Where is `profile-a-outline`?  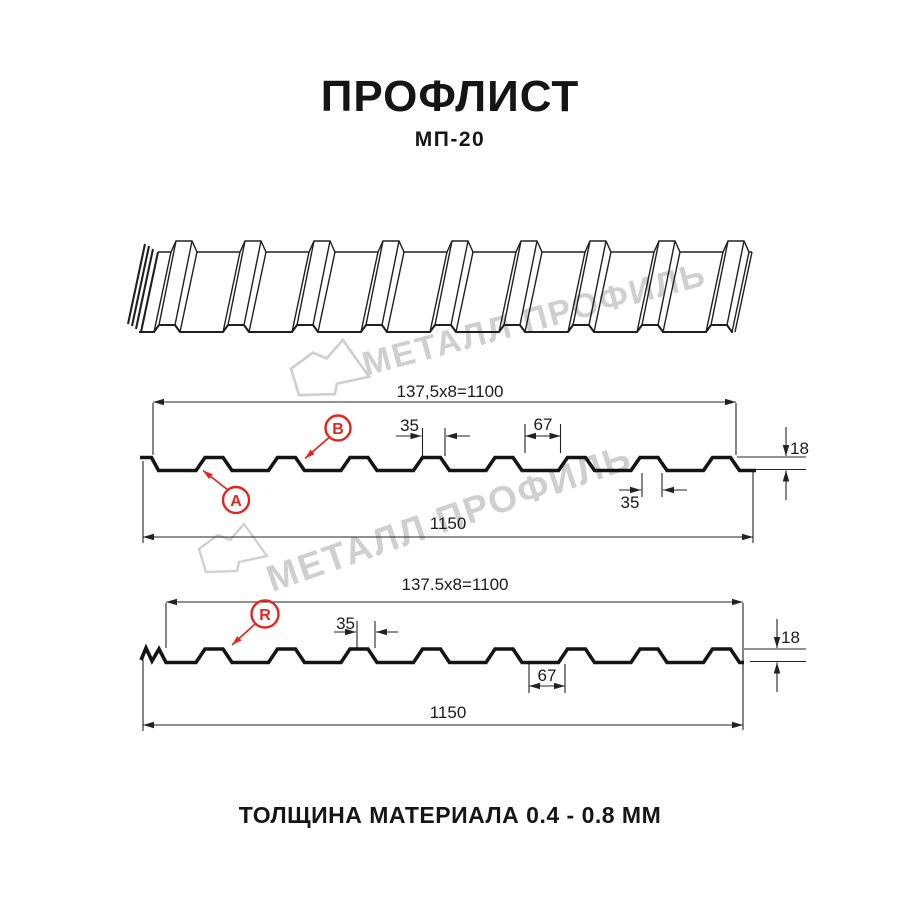 profile-a-outline is located at coordinates (448, 464).